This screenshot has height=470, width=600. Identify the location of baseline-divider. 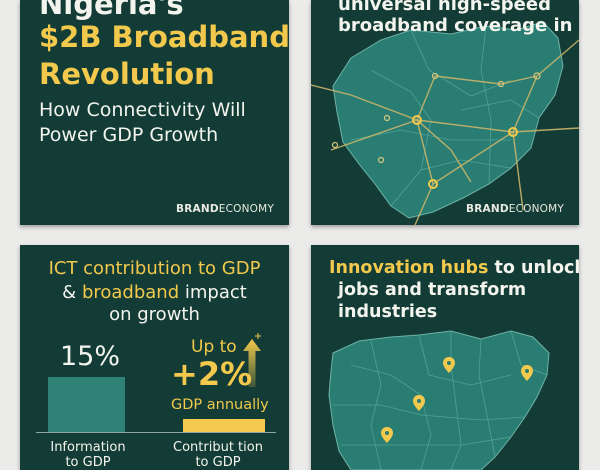
(156, 432).